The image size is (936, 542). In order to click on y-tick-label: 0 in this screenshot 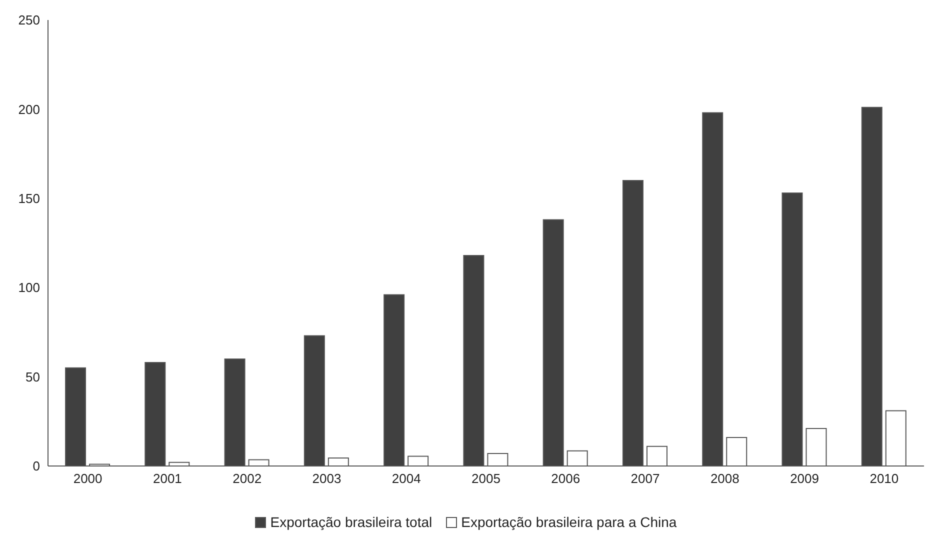, I will do `click(36, 466)`.